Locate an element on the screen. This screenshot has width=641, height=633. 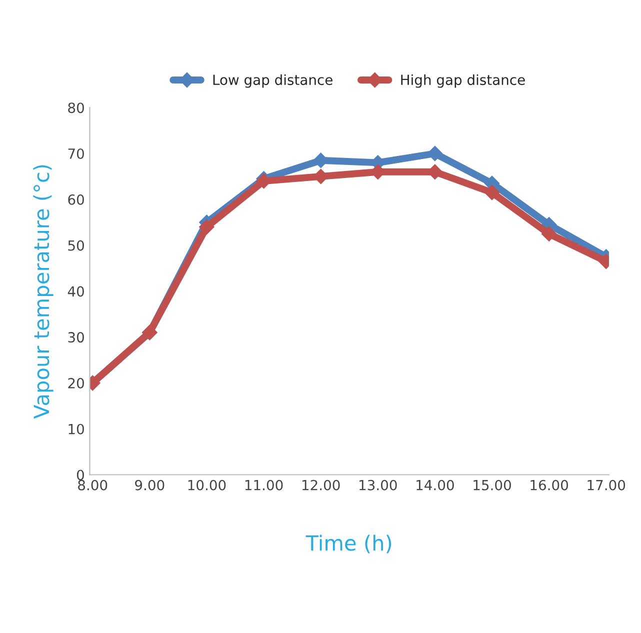
x-axis-title: Time (h) is located at coordinates (349, 544).